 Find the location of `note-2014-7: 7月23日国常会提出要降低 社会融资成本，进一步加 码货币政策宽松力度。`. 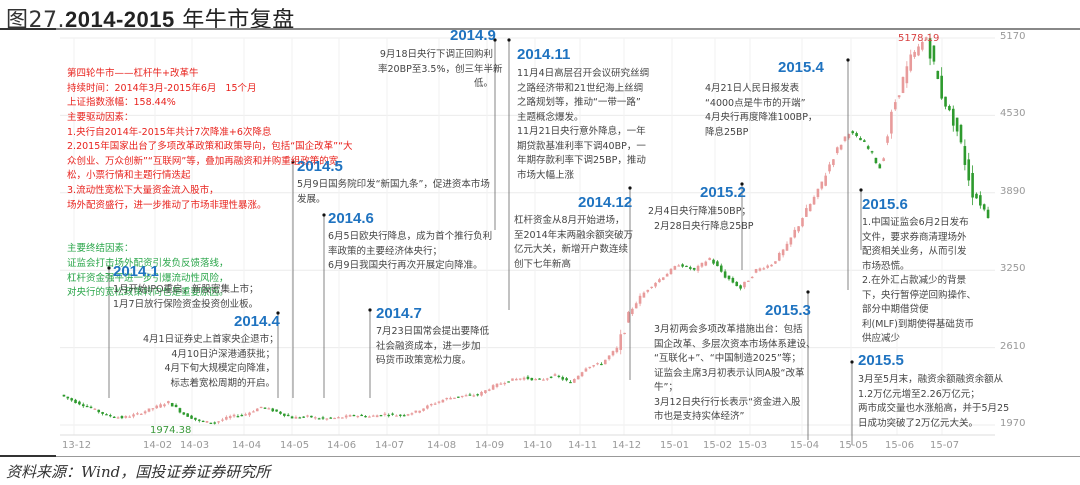

note-2014-7: 7月23日国常会提出要降低 社会融资成本，进一步加 码货币政策宽松力度。 is located at coordinates (433, 346).